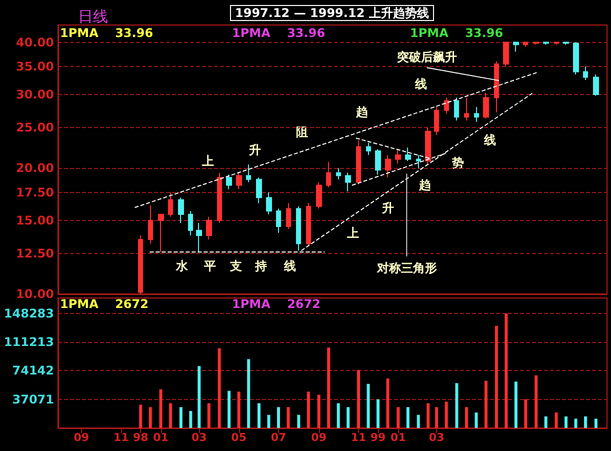 This screenshot has height=451, width=611. I want to click on chart-title: 1997.12 — 1999.12 上升趋势线, so click(332, 13).